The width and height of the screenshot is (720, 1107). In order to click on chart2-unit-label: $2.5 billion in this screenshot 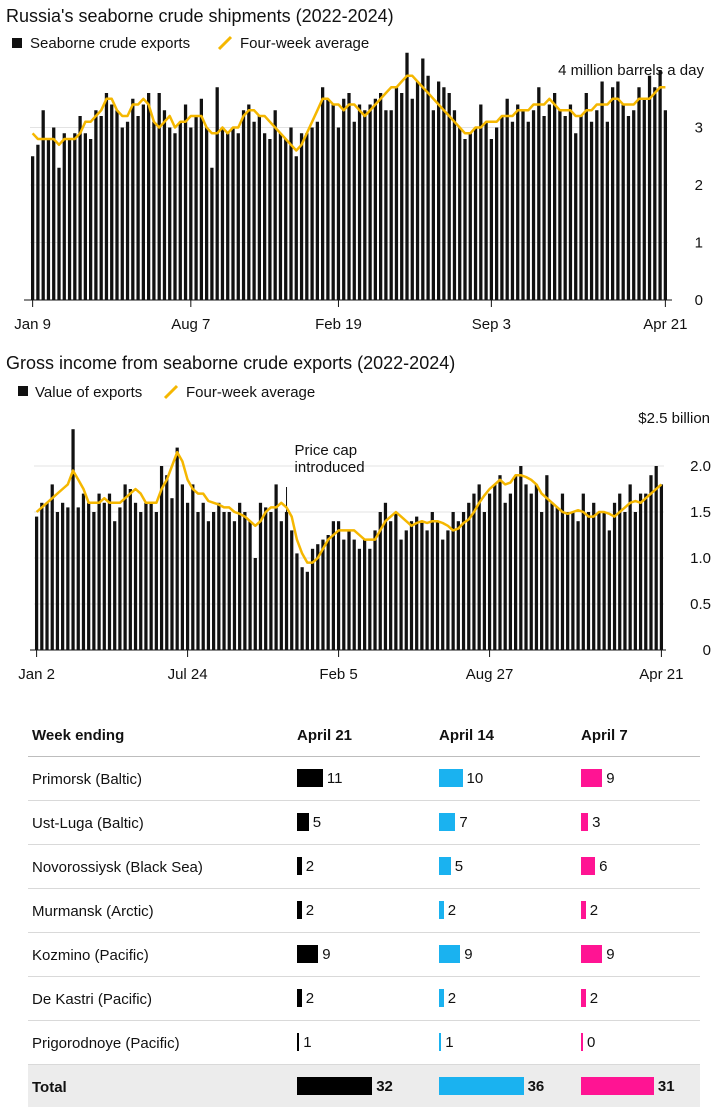, I will do `click(674, 418)`.